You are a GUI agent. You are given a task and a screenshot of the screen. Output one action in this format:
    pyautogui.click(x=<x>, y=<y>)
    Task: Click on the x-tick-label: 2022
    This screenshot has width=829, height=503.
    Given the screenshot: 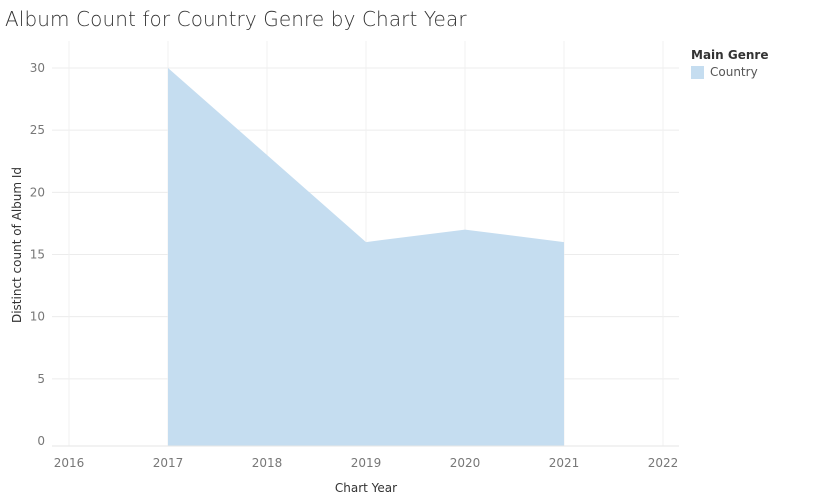 What is the action you would take?
    pyautogui.click(x=663, y=463)
    